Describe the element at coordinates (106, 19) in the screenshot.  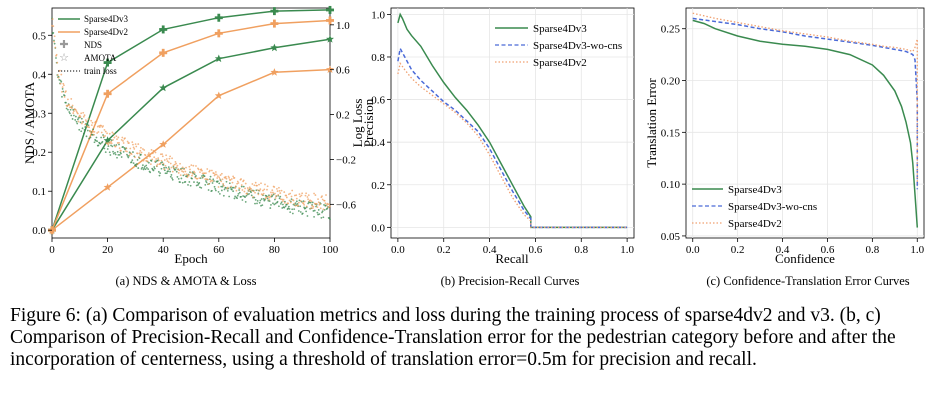
I see `legend-v3-label: Sparse4Dv3` at that location.